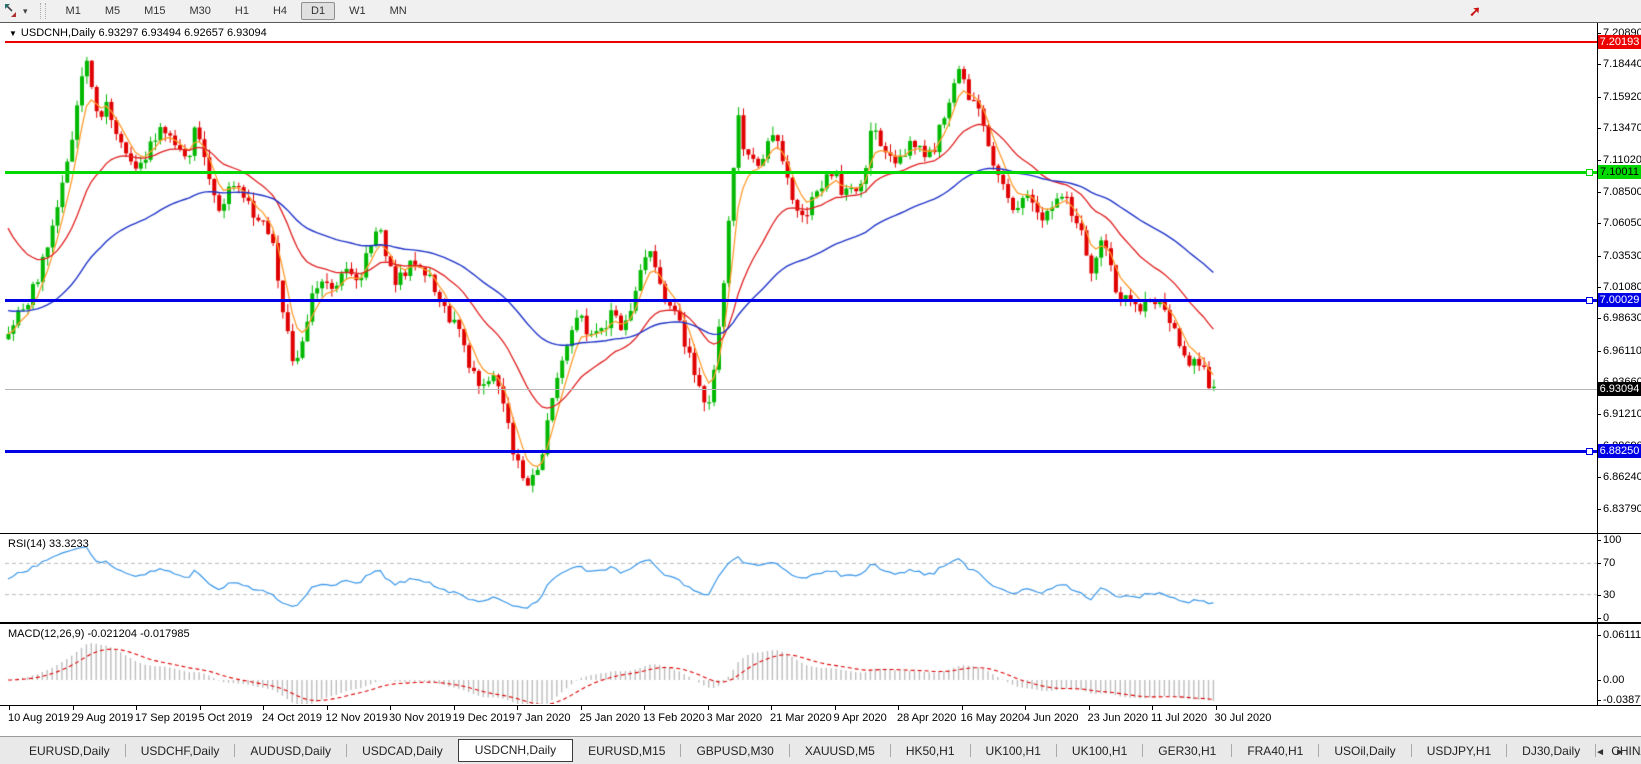 Image resolution: width=1641 pixels, height=764 pixels. What do you see at coordinates (839, 750) in the screenshot?
I see `chart-tab-xauusd-m5: XAUUSD,M5` at bounding box center [839, 750].